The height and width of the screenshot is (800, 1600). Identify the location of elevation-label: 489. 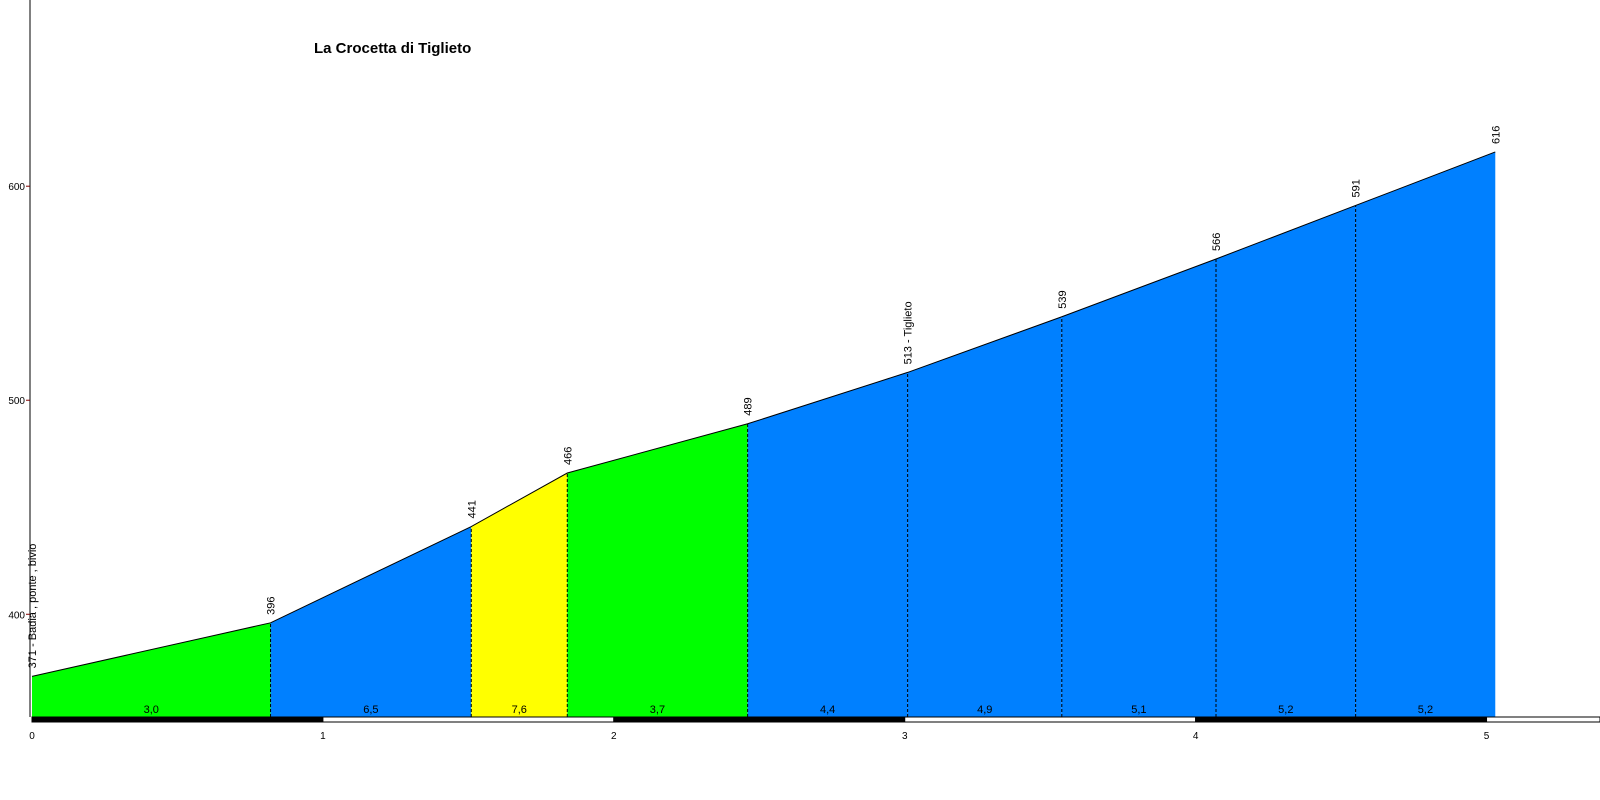
(749, 406).